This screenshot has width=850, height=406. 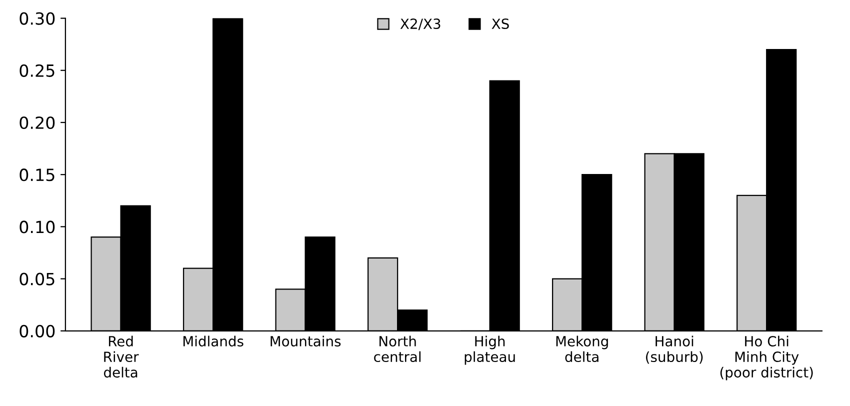 What do you see at coordinates (121, 357) in the screenshot?
I see `x-tick-label: Red River delta` at bounding box center [121, 357].